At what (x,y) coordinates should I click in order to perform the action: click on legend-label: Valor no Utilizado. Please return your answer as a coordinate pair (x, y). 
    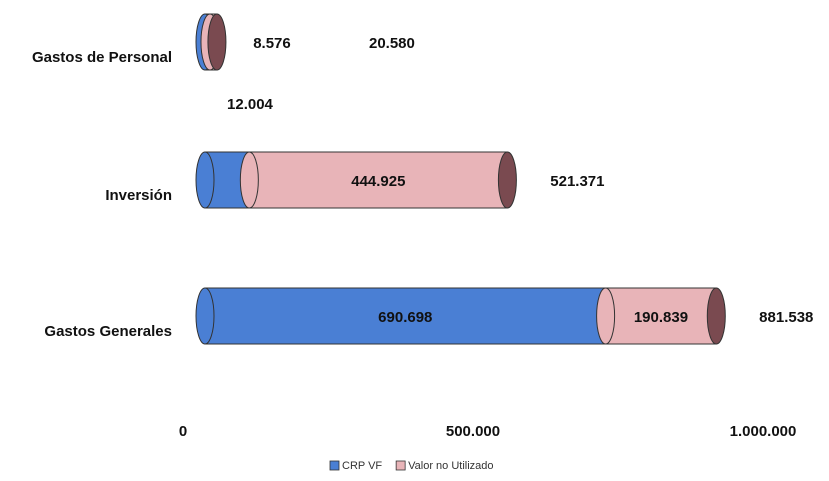
    Looking at the image, I should click on (450, 466).